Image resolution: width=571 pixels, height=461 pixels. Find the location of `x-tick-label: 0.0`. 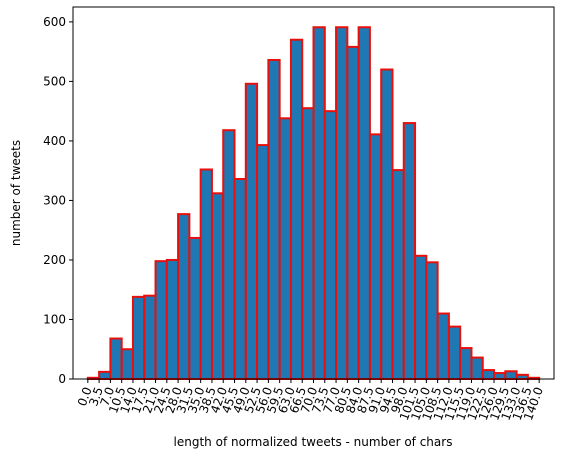

x-tick-label: 0.0 is located at coordinates (85, 396).